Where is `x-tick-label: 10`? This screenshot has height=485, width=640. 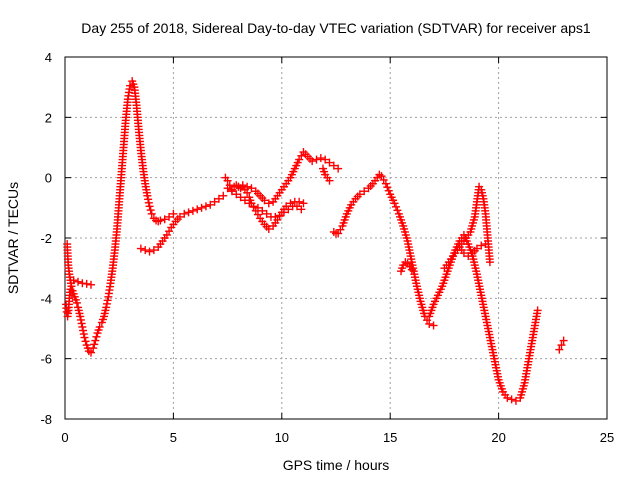
x-tick-label: 10 is located at coordinates (282, 437).